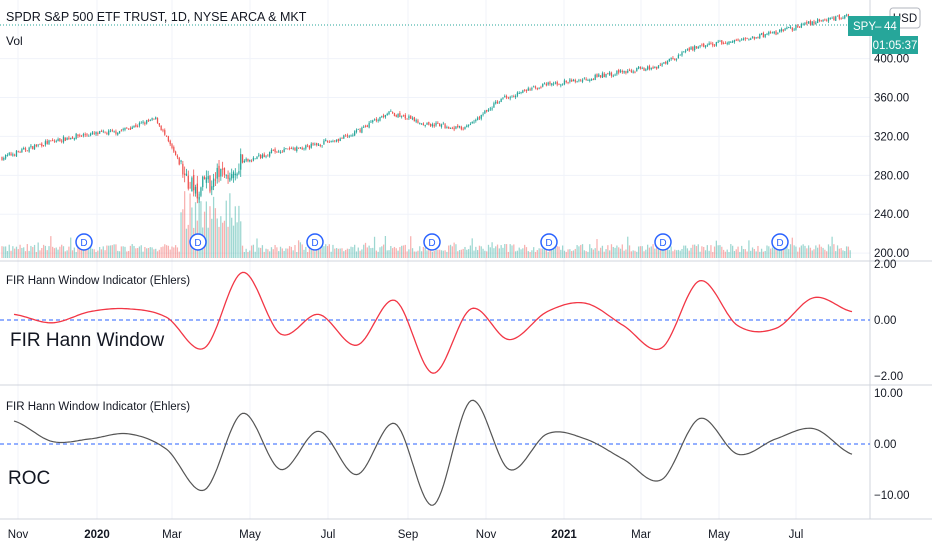  What do you see at coordinates (888, 321) in the screenshot?
I see `fir-axis-ticks: 2.00 0.00 −2.00` at bounding box center [888, 321].